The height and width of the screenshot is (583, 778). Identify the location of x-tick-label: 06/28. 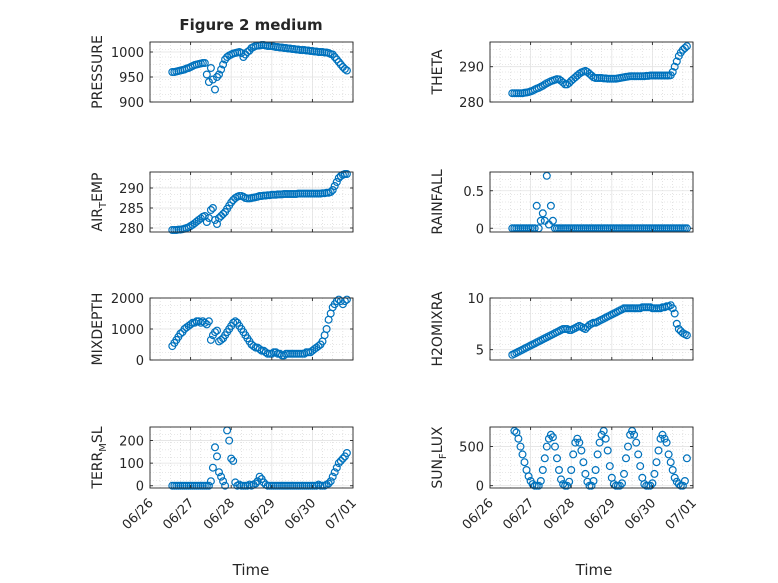
(219, 514).